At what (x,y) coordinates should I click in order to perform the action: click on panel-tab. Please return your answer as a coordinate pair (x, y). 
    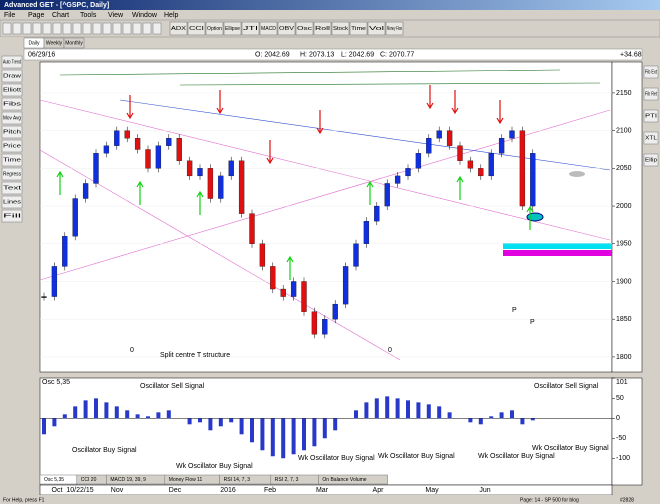
    Looking at the image, I should click on (353, 479).